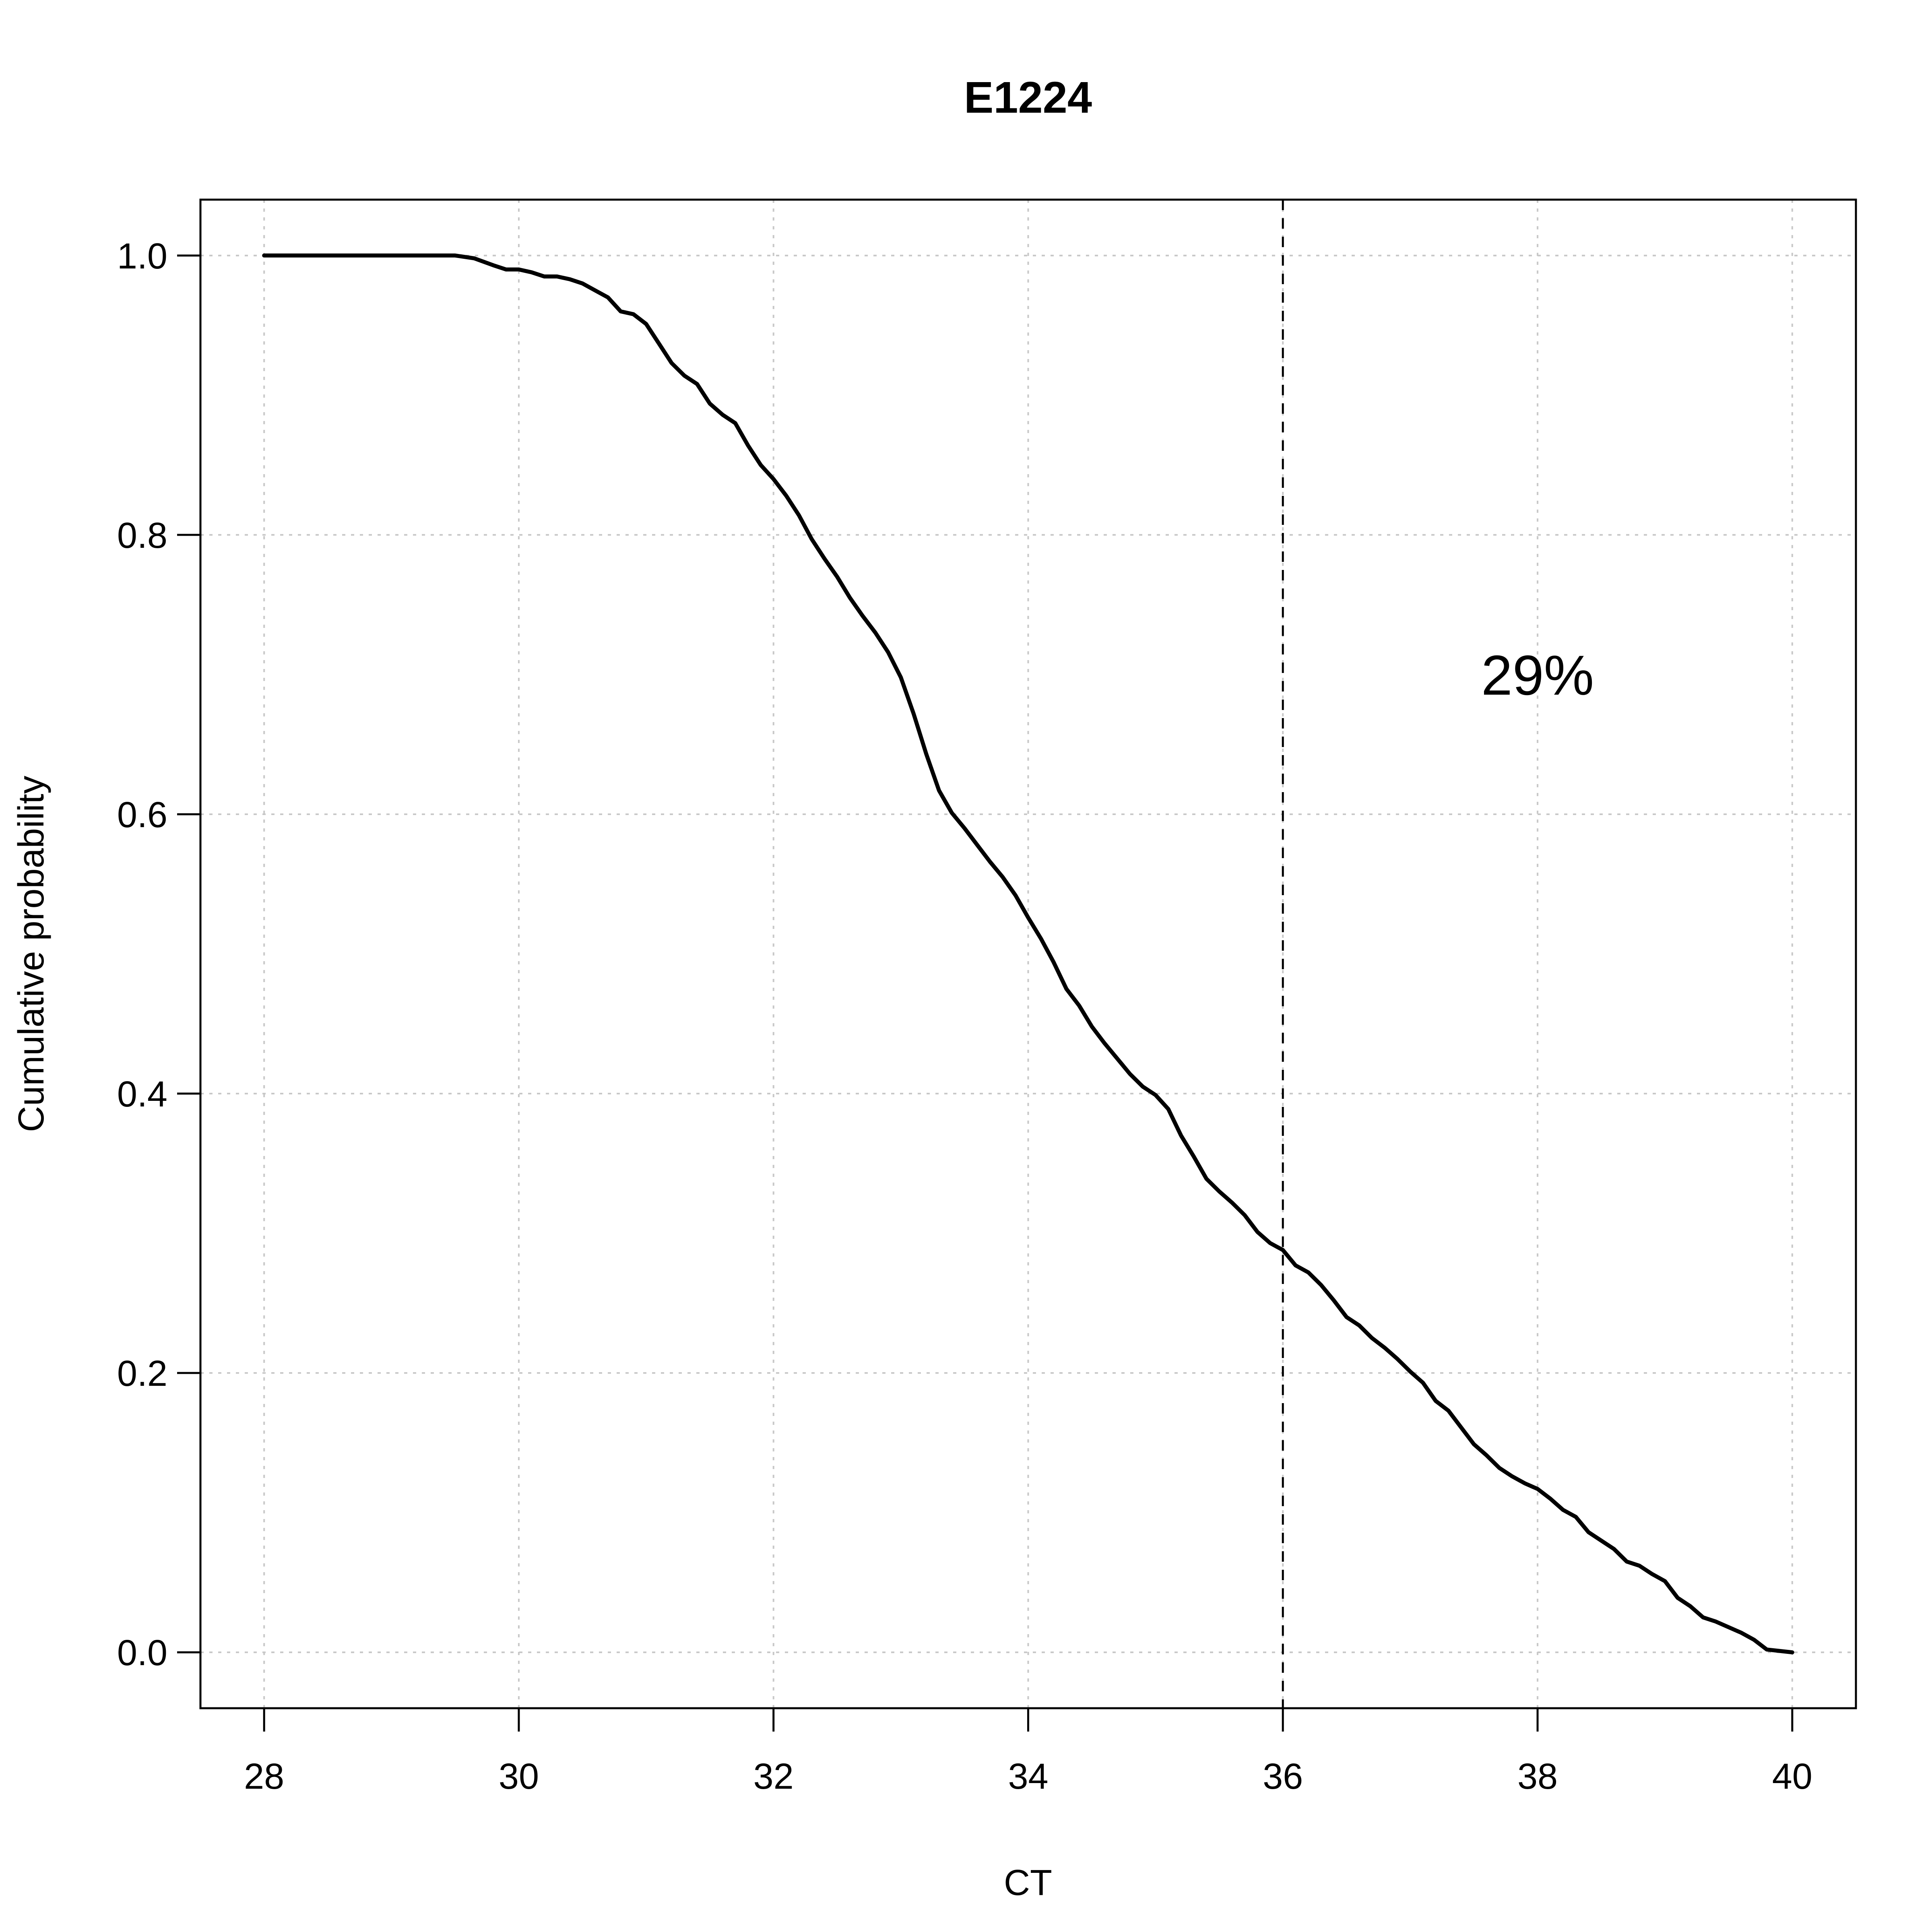 The width and height of the screenshot is (1932, 1932). Describe the element at coordinates (519, 1777) in the screenshot. I see `x-tick-label: 30` at that location.